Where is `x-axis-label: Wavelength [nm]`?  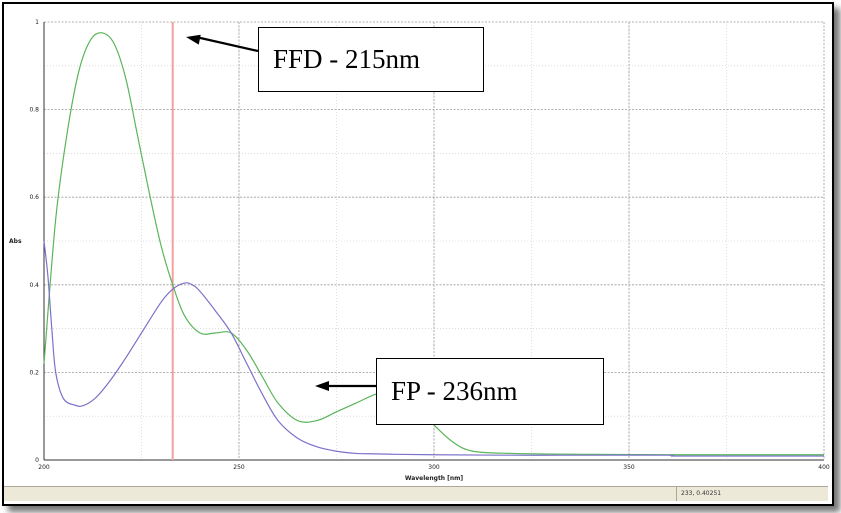 x-axis-label: Wavelength [nm] is located at coordinates (434, 478).